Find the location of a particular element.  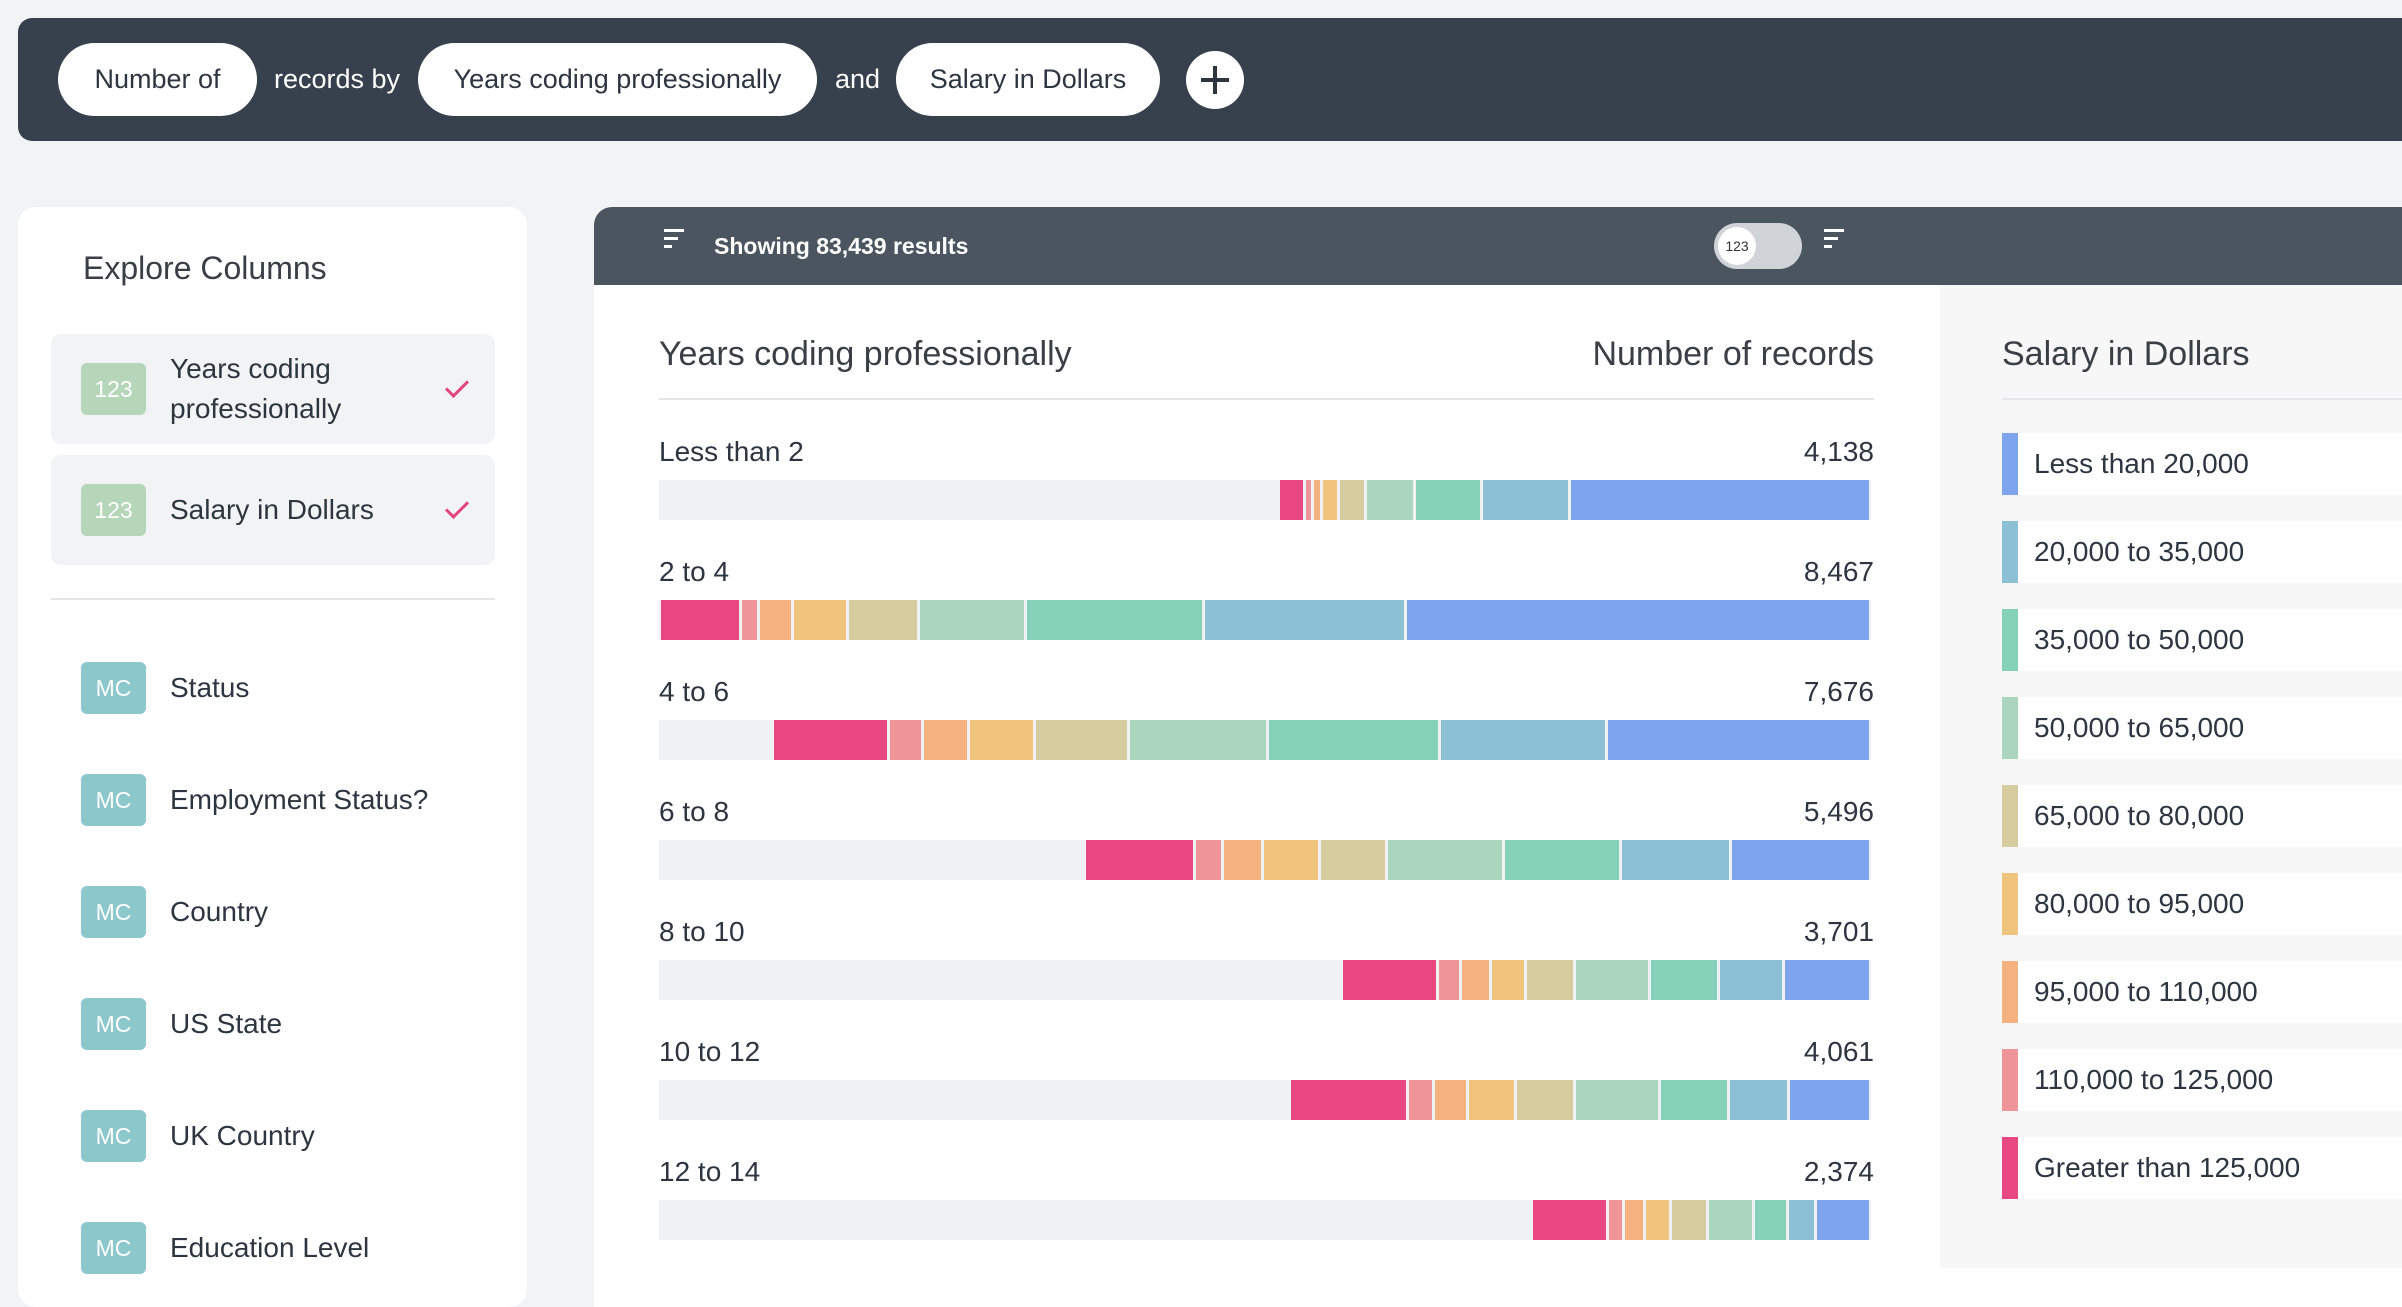

legend-rule is located at coordinates (2202, 399).